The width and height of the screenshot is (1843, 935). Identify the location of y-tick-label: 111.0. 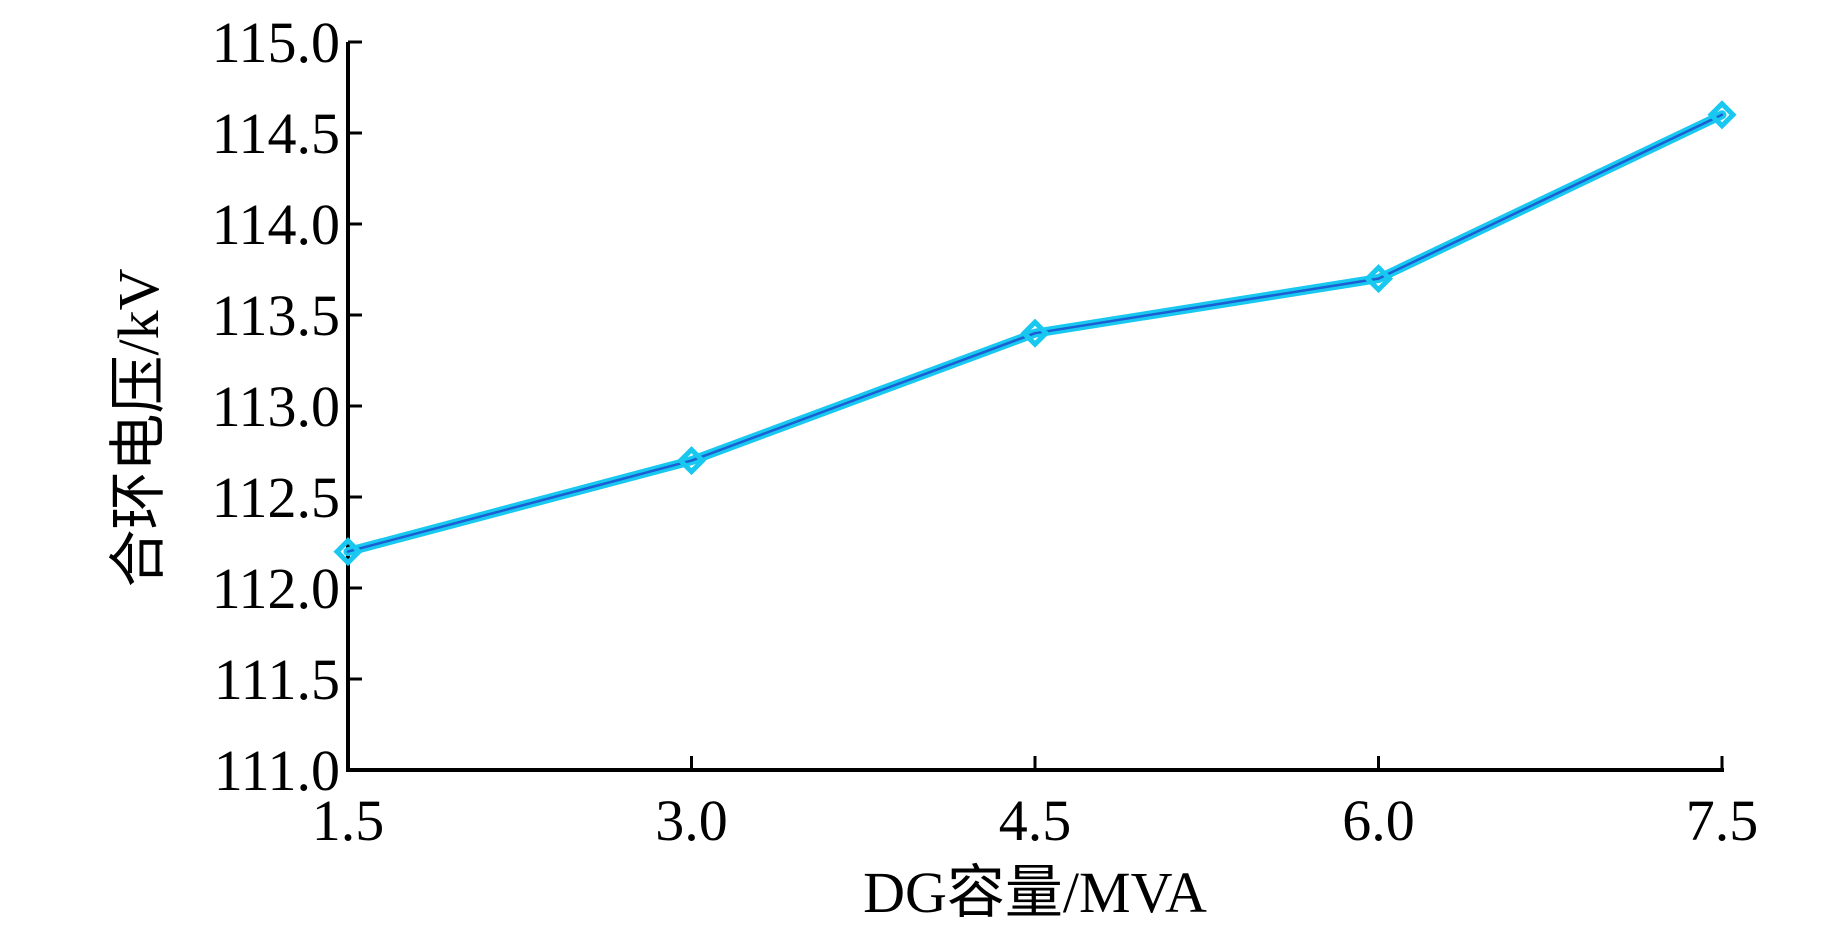
(277, 770).